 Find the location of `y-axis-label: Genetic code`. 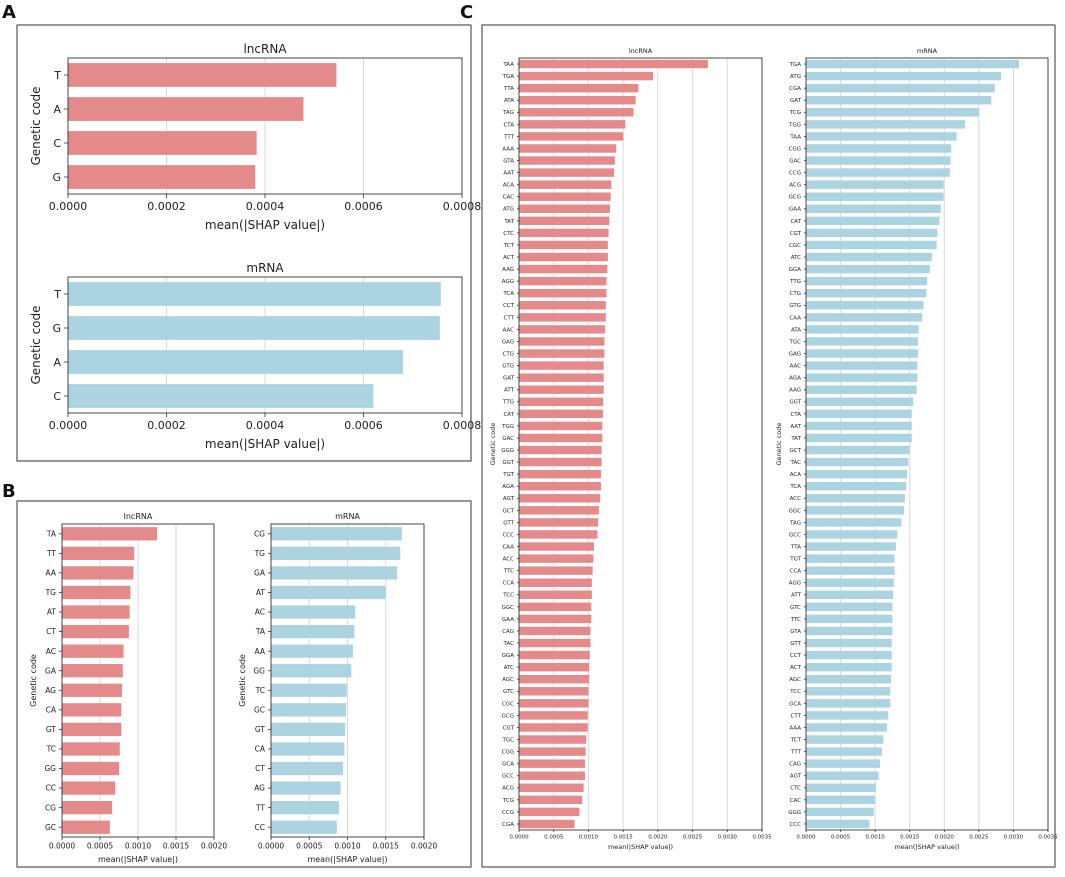

y-axis-label: Genetic code is located at coordinates (36, 125).